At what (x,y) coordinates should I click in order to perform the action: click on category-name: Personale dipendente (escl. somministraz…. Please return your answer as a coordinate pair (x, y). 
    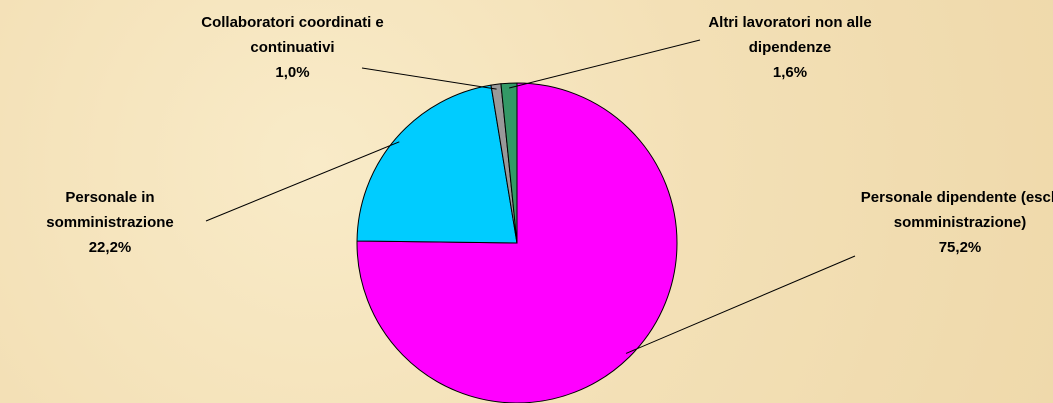
    Looking at the image, I should click on (956, 210).